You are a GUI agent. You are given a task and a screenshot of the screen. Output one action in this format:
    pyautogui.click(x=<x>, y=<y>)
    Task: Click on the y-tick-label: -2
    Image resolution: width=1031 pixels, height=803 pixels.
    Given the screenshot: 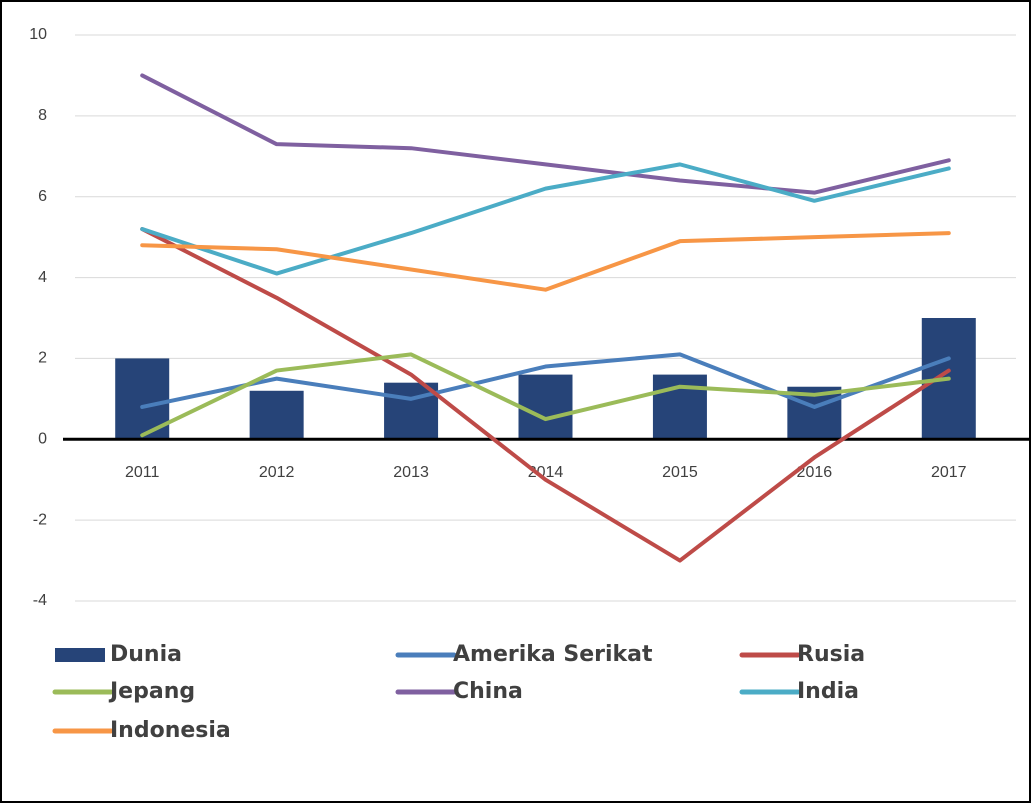 What is the action you would take?
    pyautogui.click(x=40, y=519)
    